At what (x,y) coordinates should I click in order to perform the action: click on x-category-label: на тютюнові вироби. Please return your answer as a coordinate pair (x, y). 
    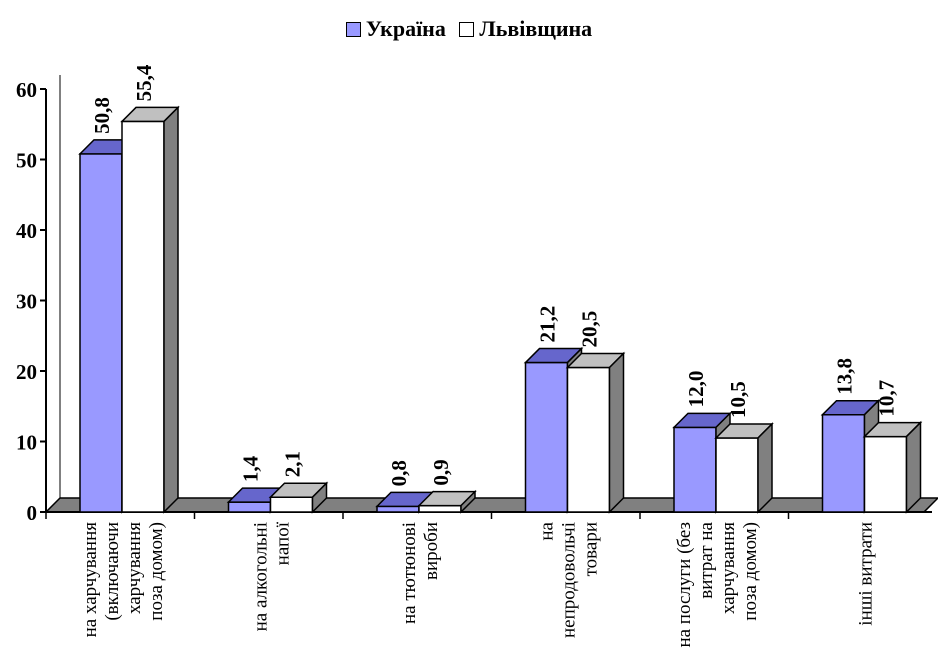
    Looking at the image, I should click on (420, 573).